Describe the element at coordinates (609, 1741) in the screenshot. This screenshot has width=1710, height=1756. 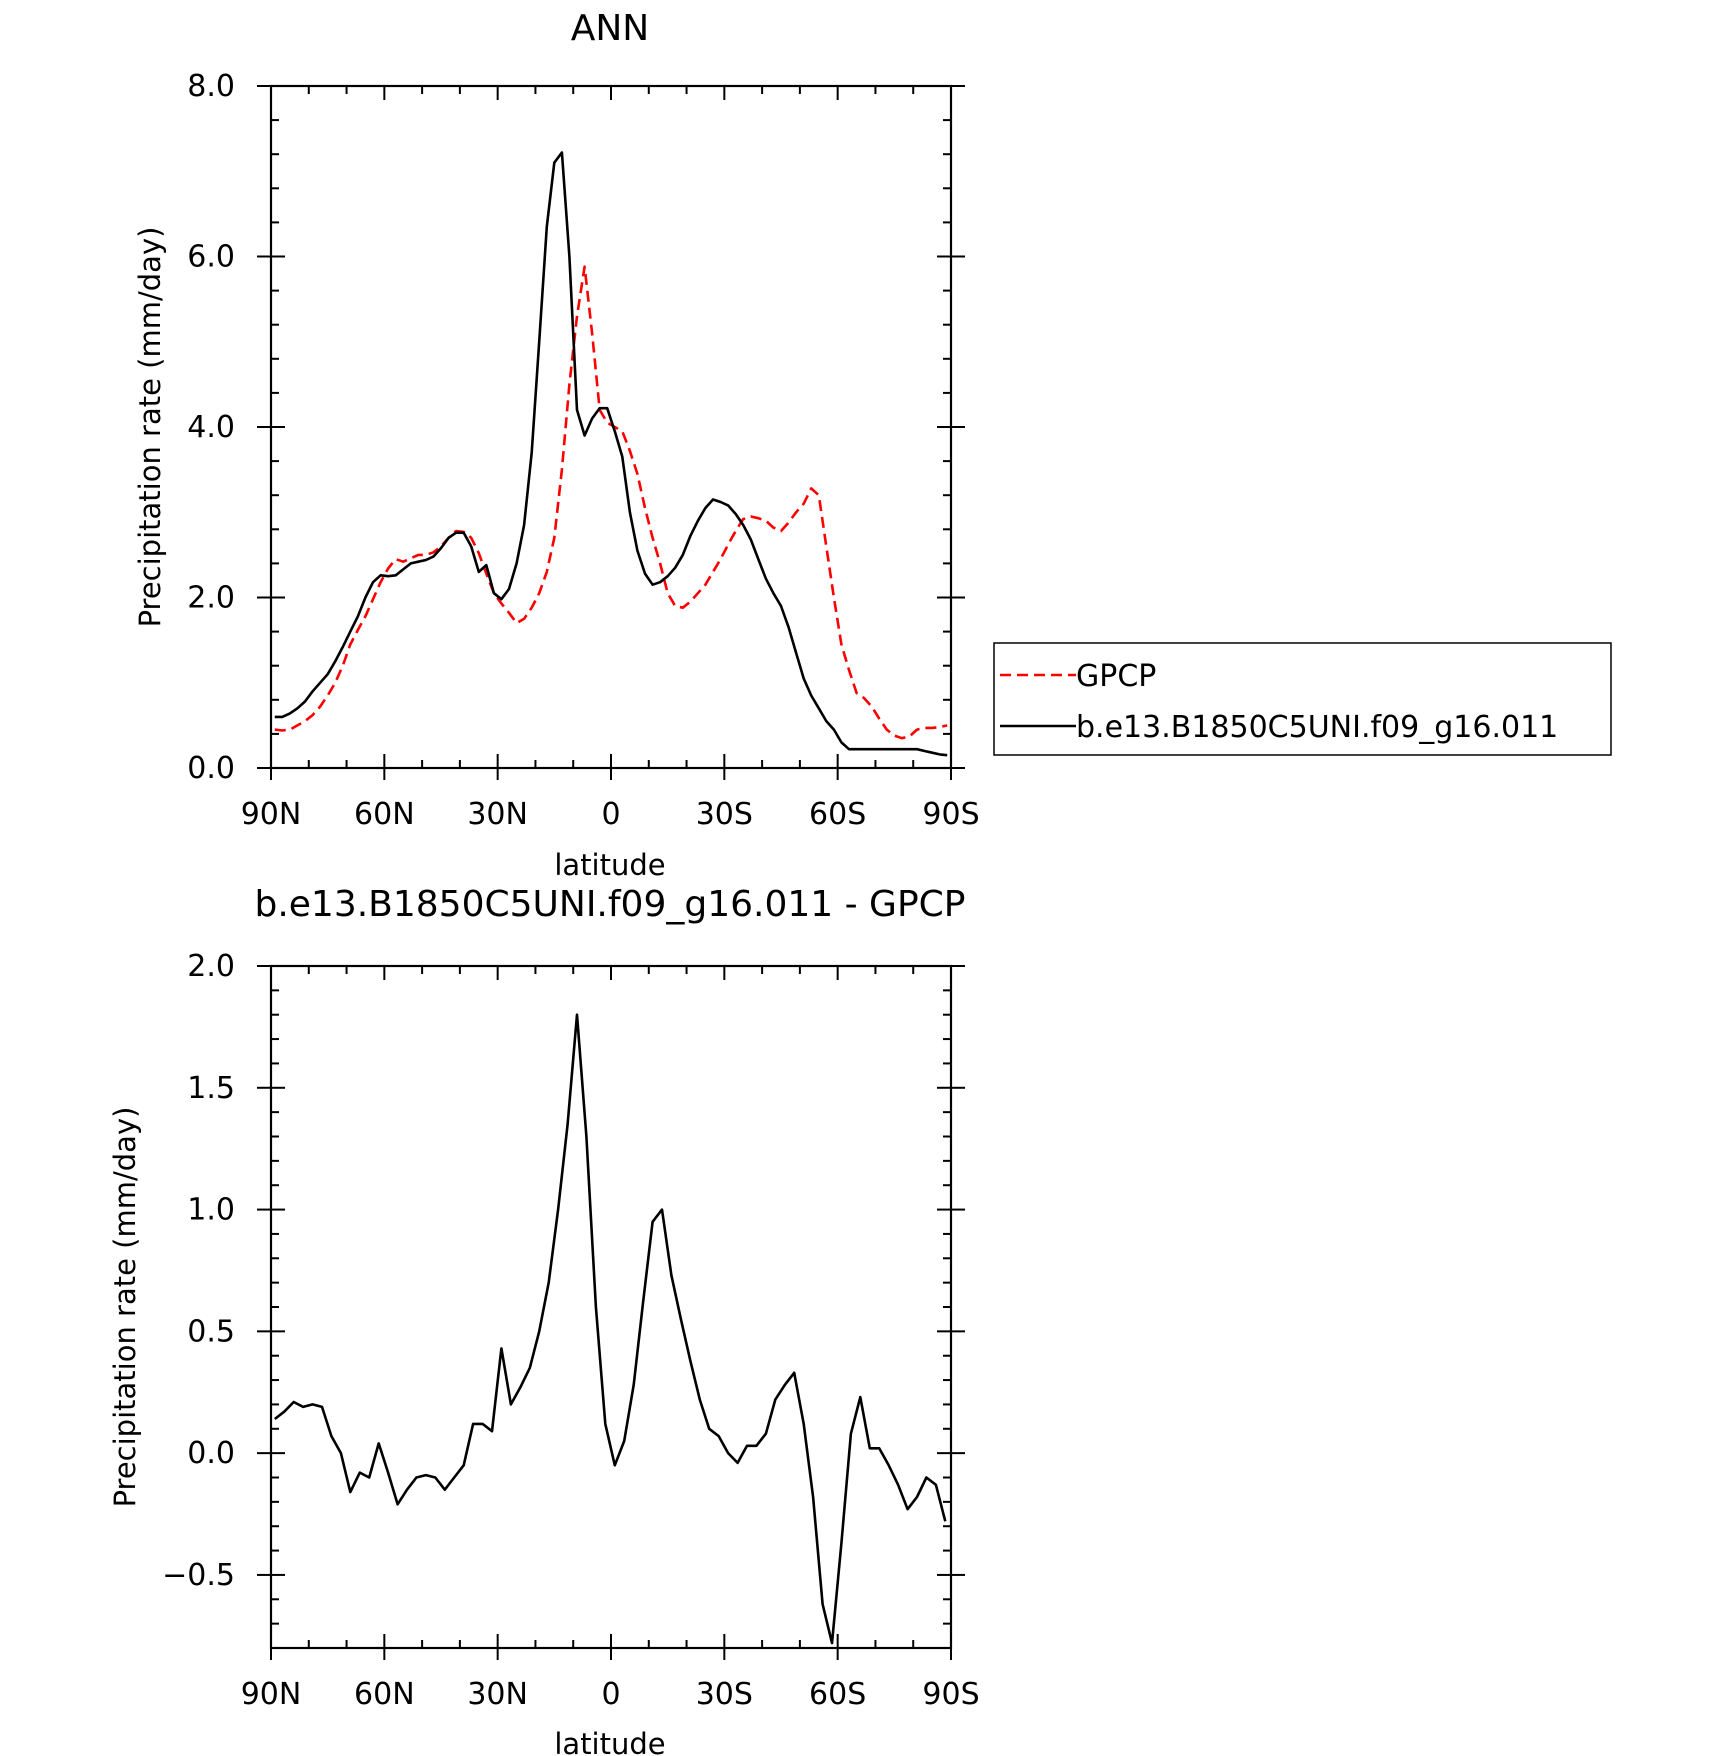
I see `bottom-chart-x-axis-label: latitude` at that location.